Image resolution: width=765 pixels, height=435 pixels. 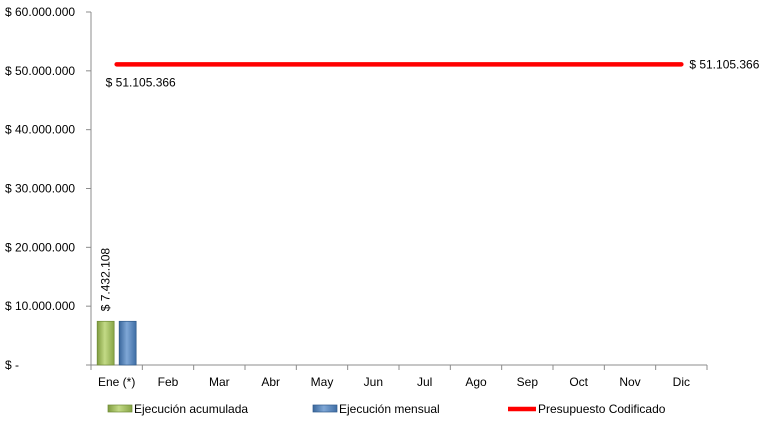 What do you see at coordinates (578, 382) in the screenshot?
I see `x-tick-label: Oct` at bounding box center [578, 382].